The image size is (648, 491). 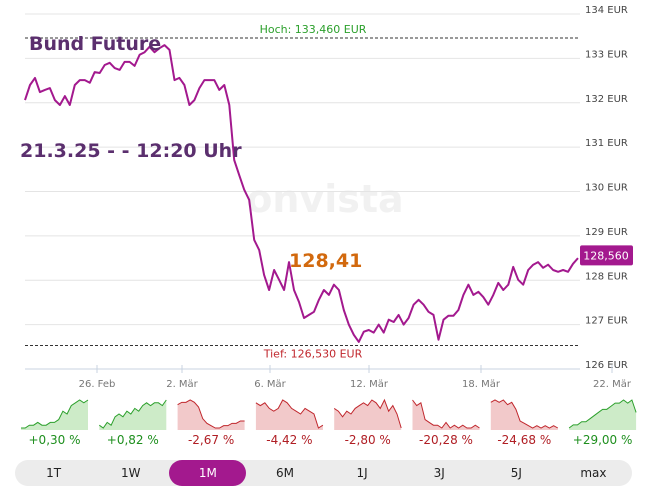 What do you see at coordinates (284, 473) in the screenshot?
I see `tab-6m: 6M` at bounding box center [284, 473].